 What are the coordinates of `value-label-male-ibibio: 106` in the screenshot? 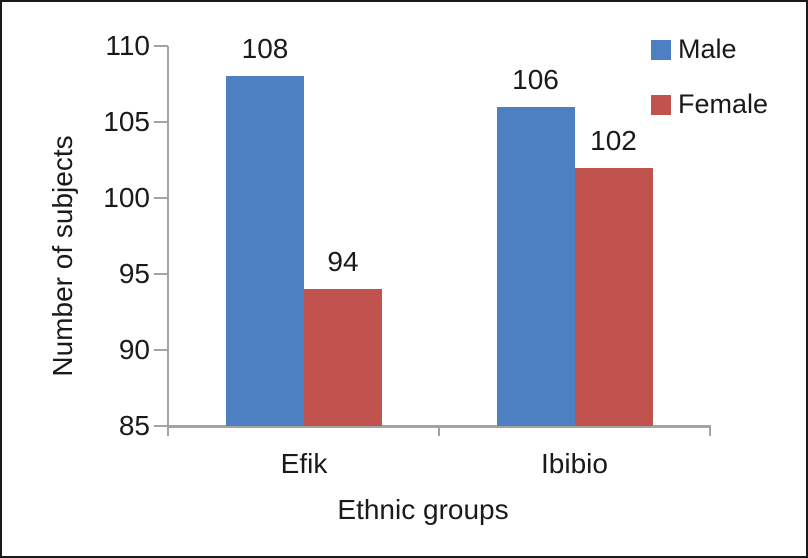 It's located at (535, 79).